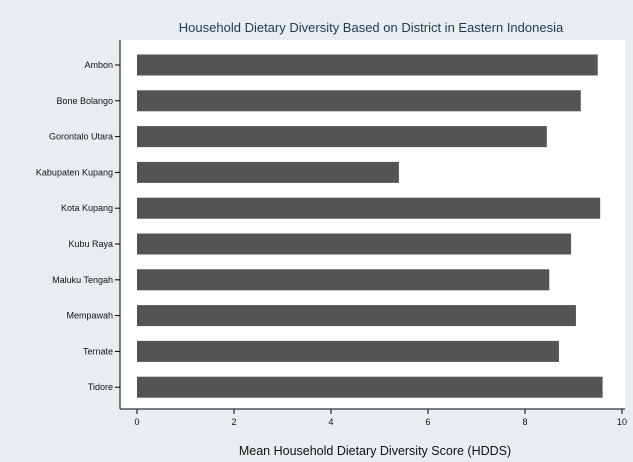 The height and width of the screenshot is (462, 633). I want to click on category-label: Kabupaten Kupang, so click(74, 172).